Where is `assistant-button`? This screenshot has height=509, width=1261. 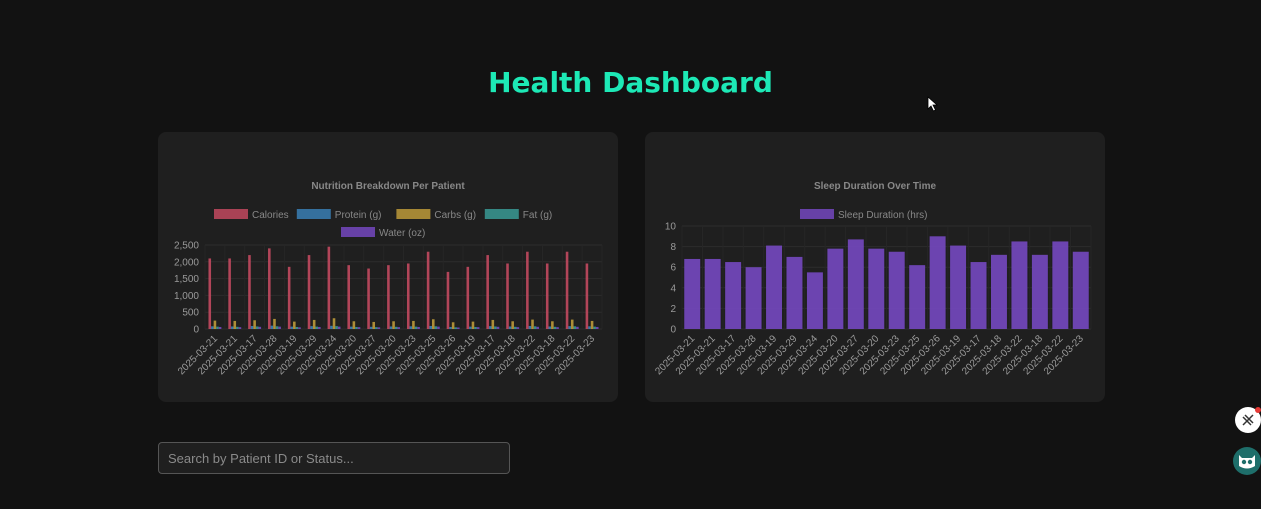 assistant-button is located at coordinates (1247, 461).